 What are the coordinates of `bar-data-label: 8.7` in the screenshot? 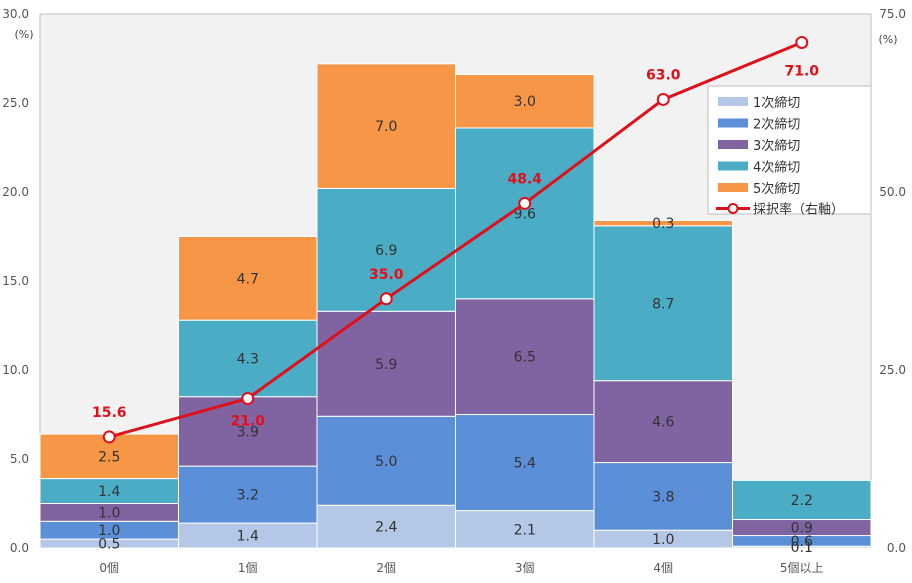 It's located at (663, 304).